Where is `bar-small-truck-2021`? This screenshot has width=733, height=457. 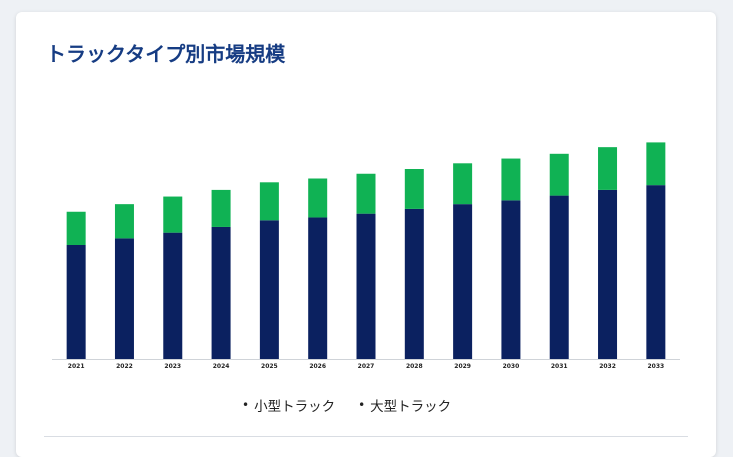 bar-small-truck-2021 is located at coordinates (76, 302).